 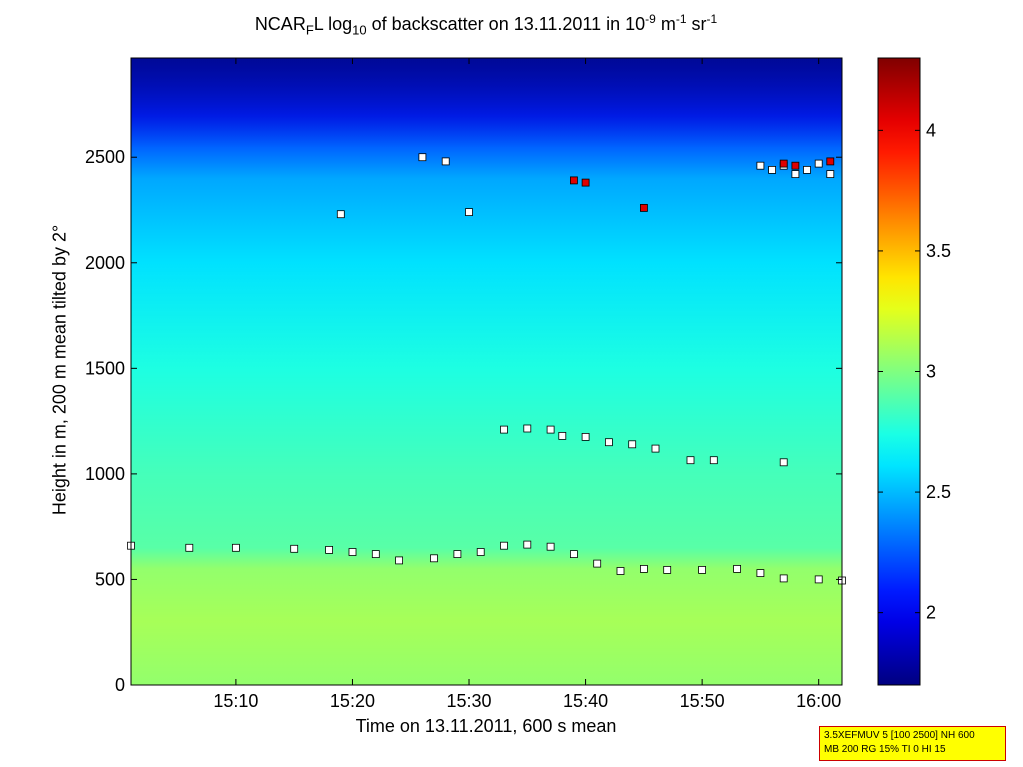 I want to click on y-tick-label-5: 2500, so click(x=105, y=157).